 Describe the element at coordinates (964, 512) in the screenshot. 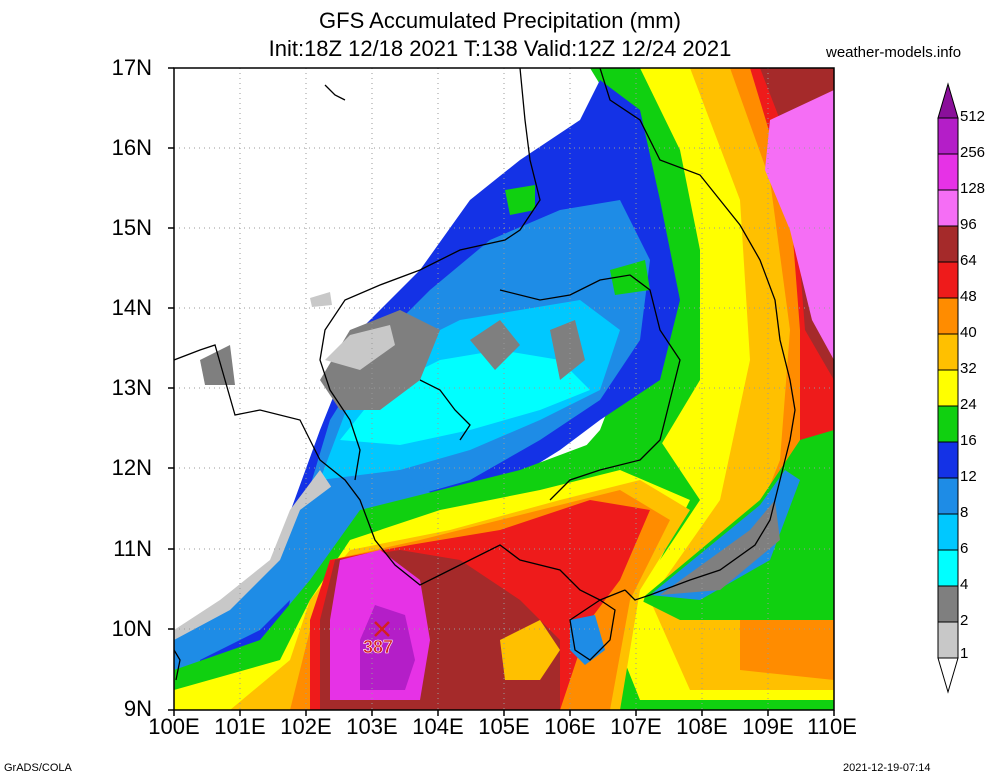

I see `legend-label-8: 8` at that location.